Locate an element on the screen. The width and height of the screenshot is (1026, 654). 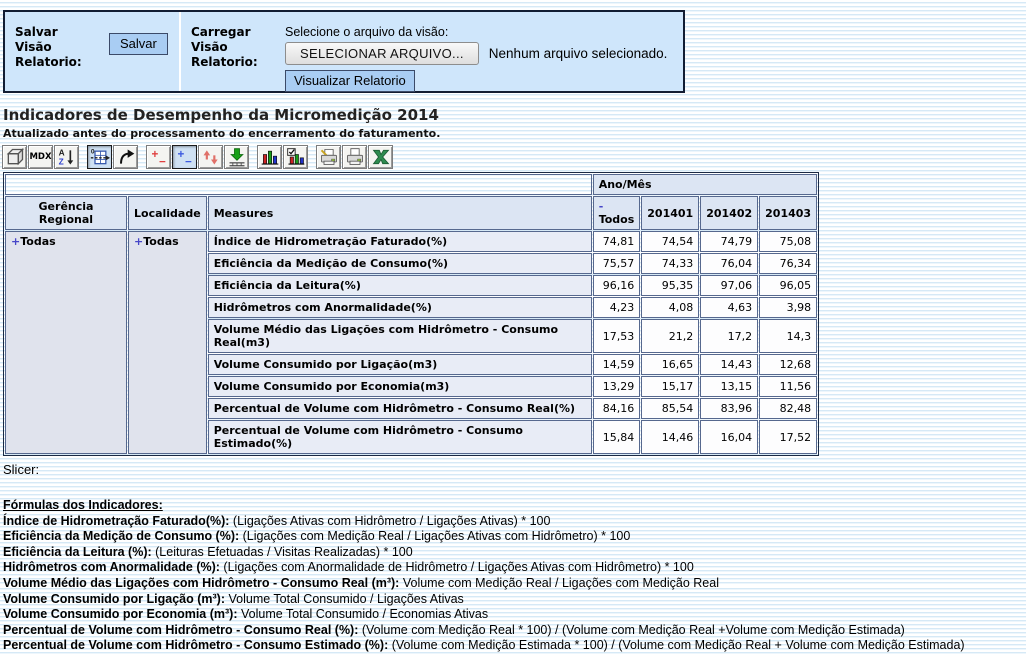
cell-value: 14,46 is located at coordinates (670, 437).